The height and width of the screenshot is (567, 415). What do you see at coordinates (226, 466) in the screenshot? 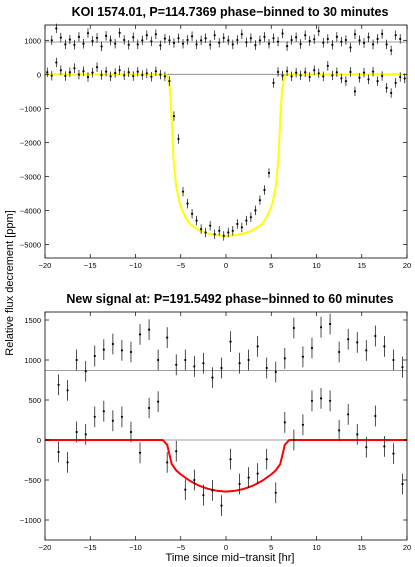
I see `model-fit-line` at bounding box center [226, 466].